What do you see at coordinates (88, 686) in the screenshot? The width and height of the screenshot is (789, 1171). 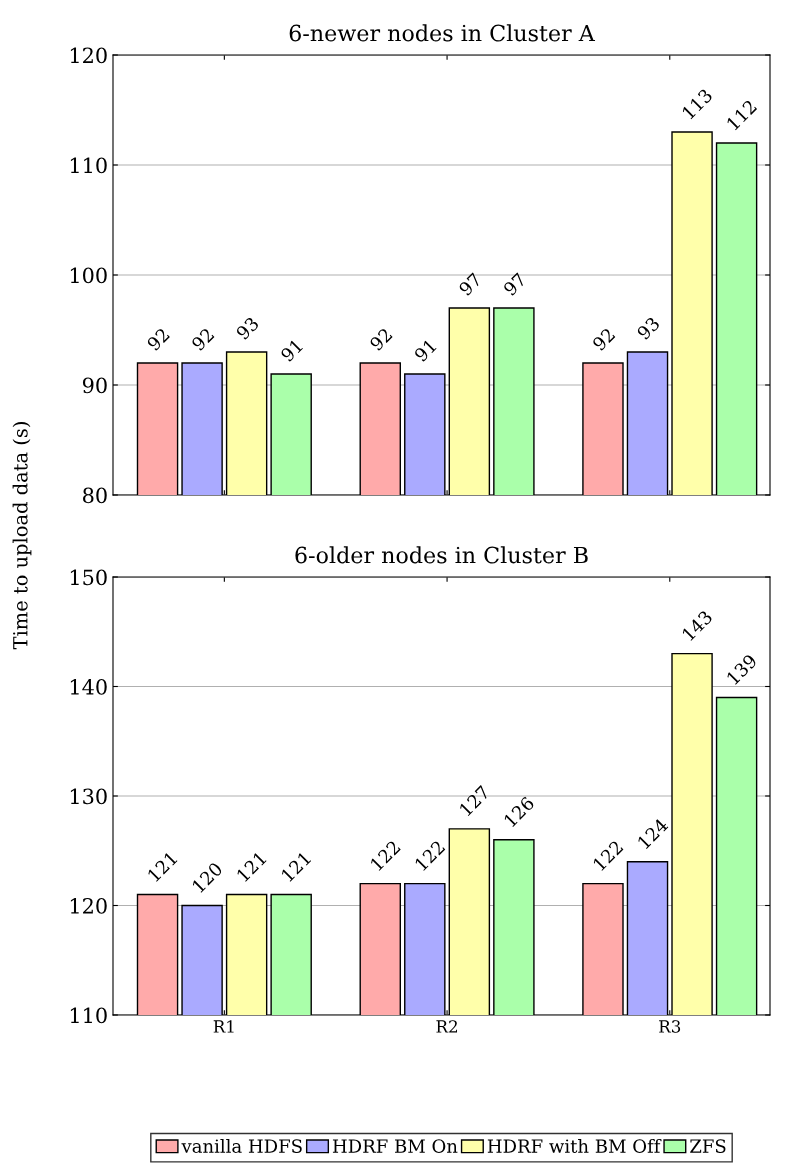 I see `y-tick-label: 140` at bounding box center [88, 686].